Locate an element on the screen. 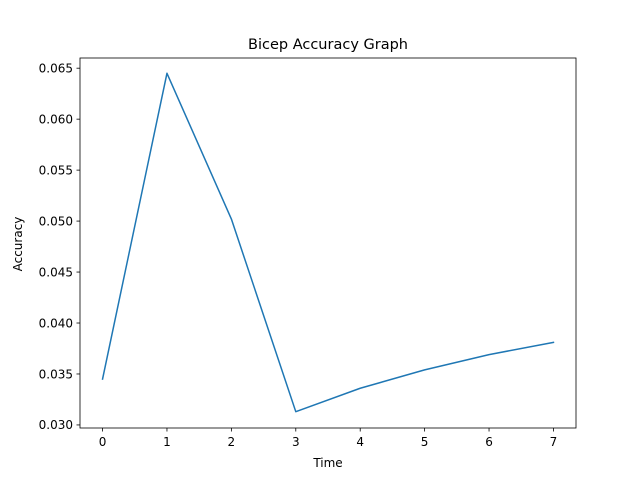 The height and width of the screenshot is (484, 640). y-tick-label-4: 0.050 is located at coordinates (56, 221).